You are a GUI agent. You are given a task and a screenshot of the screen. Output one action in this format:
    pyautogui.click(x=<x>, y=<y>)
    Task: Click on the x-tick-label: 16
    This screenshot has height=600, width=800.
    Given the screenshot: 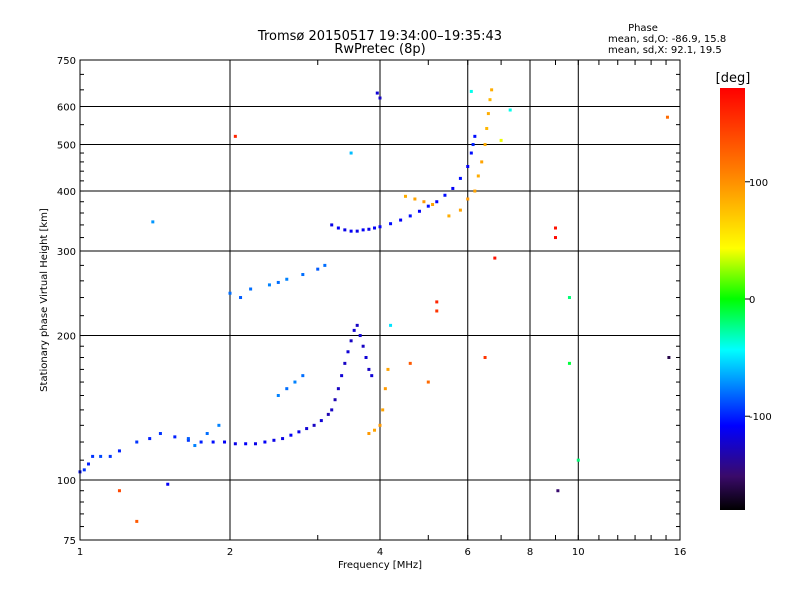 What is the action you would take?
    pyautogui.click(x=680, y=552)
    